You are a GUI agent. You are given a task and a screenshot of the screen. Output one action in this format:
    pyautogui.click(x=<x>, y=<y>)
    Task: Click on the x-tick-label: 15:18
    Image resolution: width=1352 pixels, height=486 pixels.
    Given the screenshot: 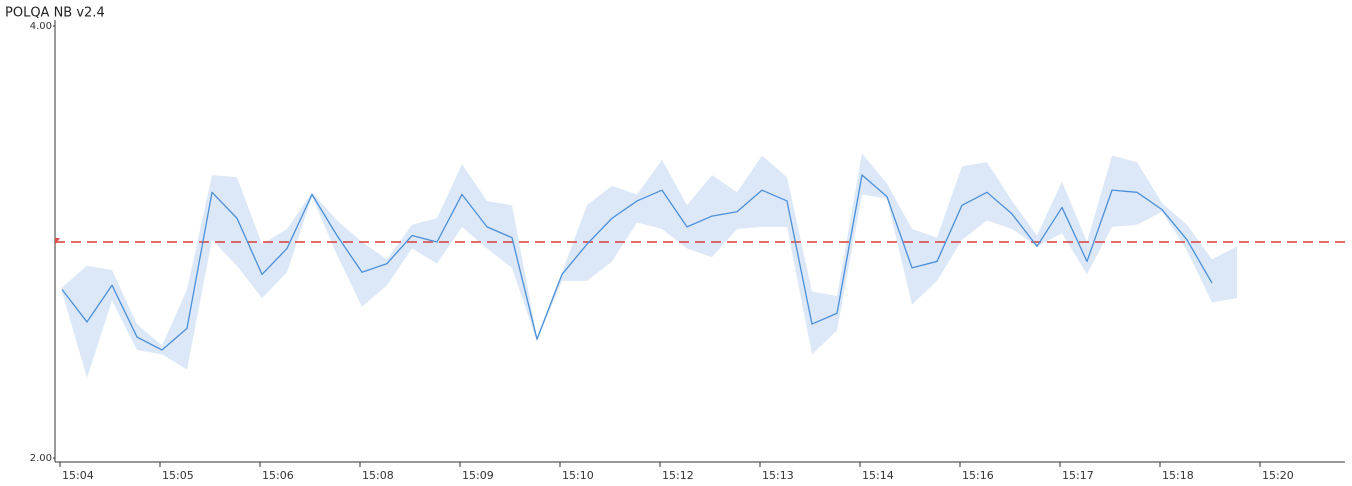 What is the action you would take?
    pyautogui.click(x=1178, y=475)
    